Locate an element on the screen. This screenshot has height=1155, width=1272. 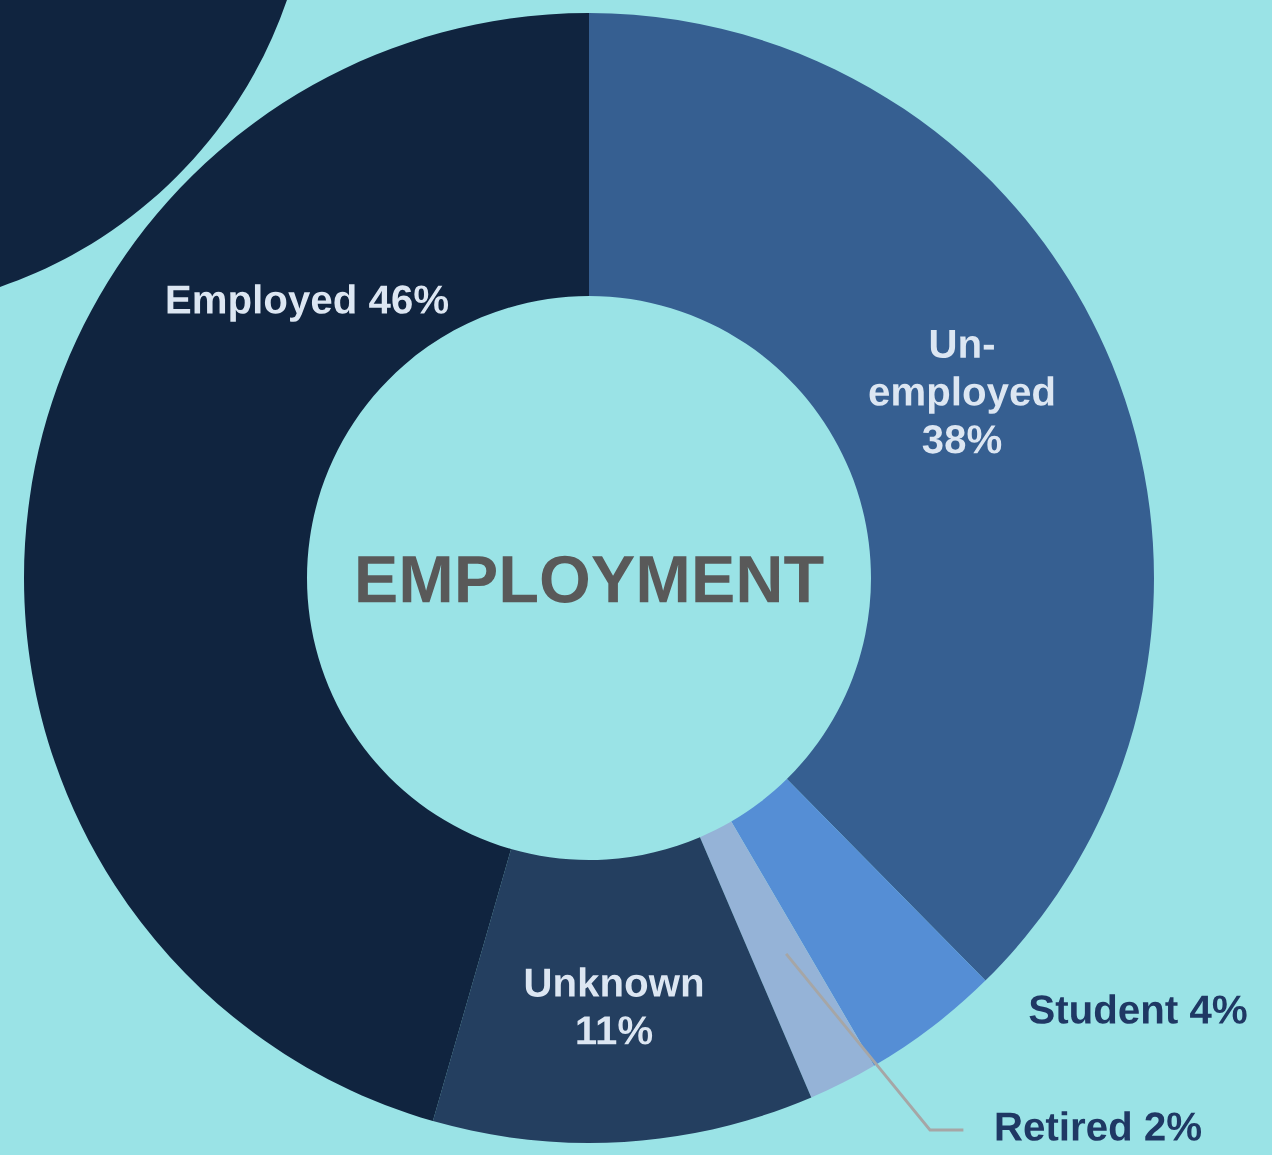
slice-label: Unknown is located at coordinates (614, 982).